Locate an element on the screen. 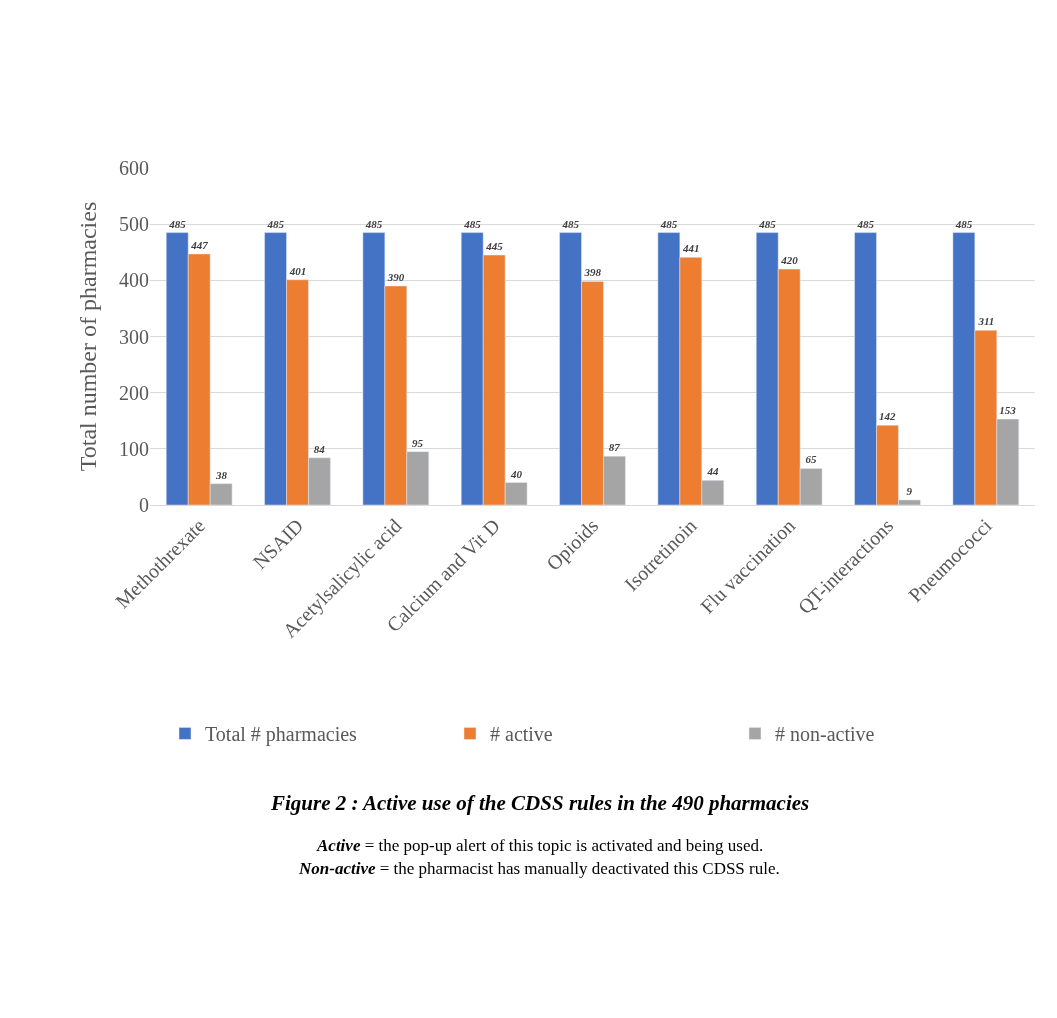 This screenshot has width=1057, height=1018. data-label: 441 is located at coordinates (691, 248).